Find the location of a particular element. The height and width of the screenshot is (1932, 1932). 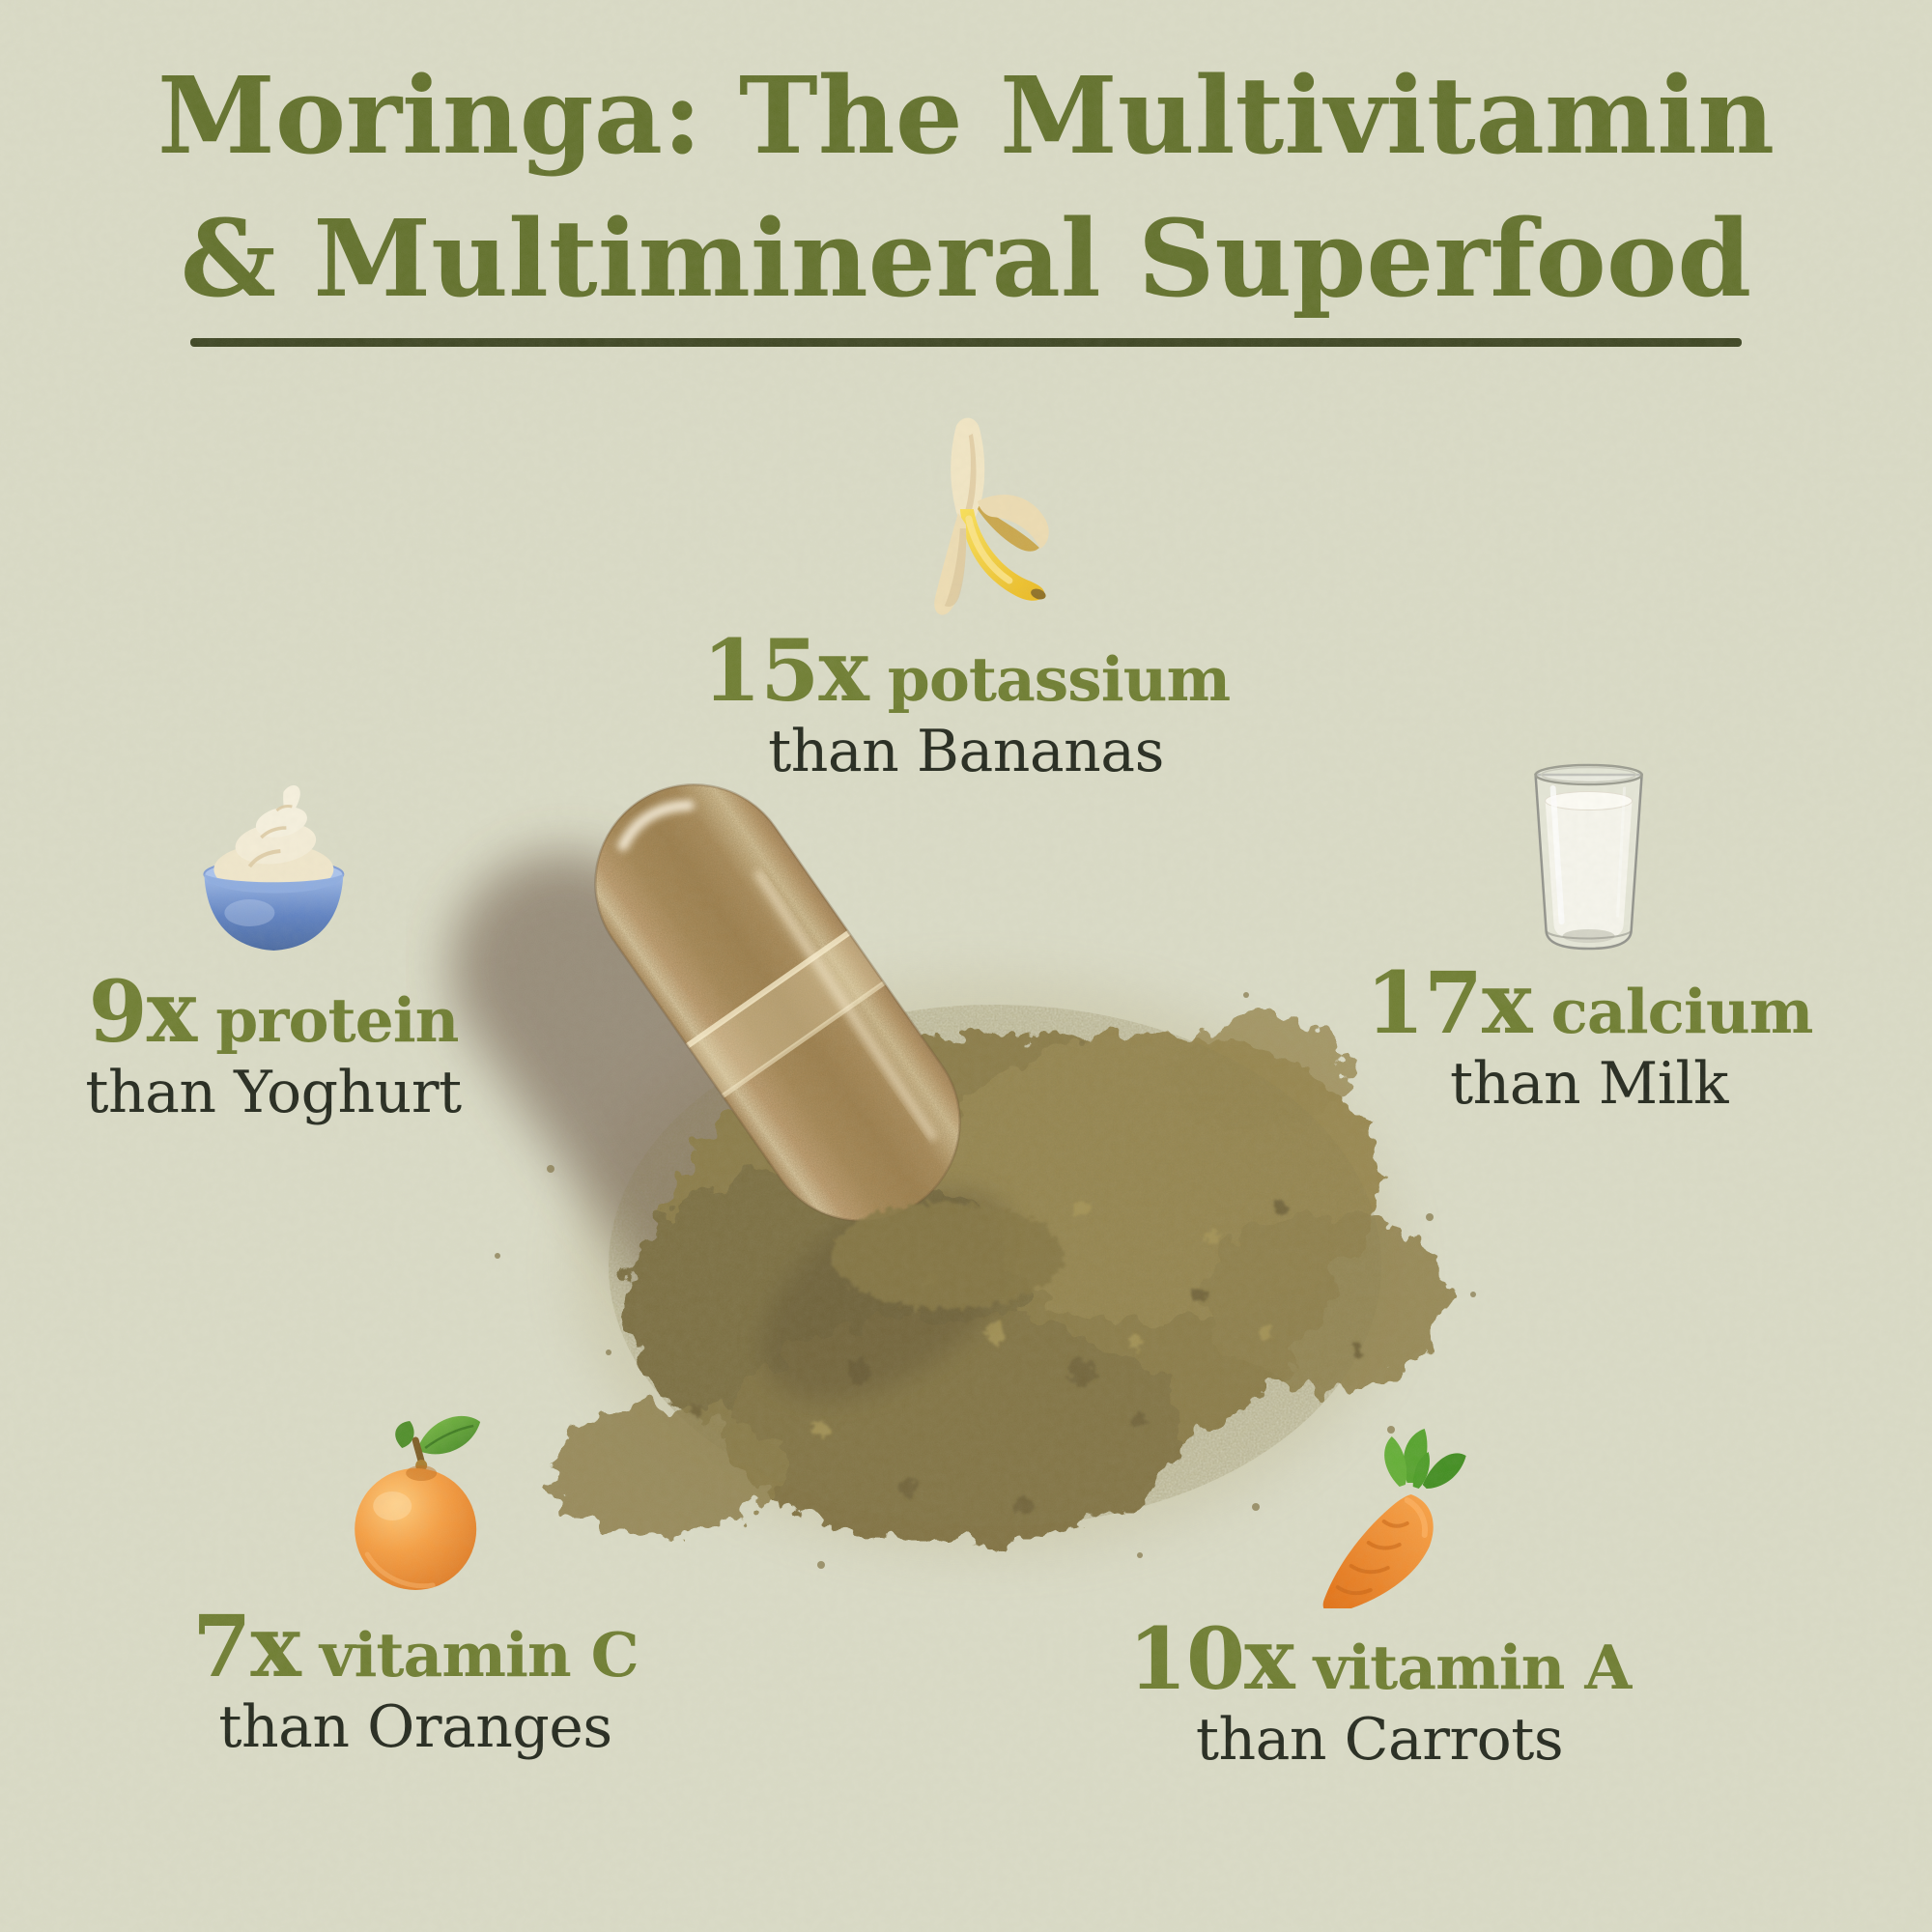

stat-line: 17x calcium is located at coordinates (1589, 1002).